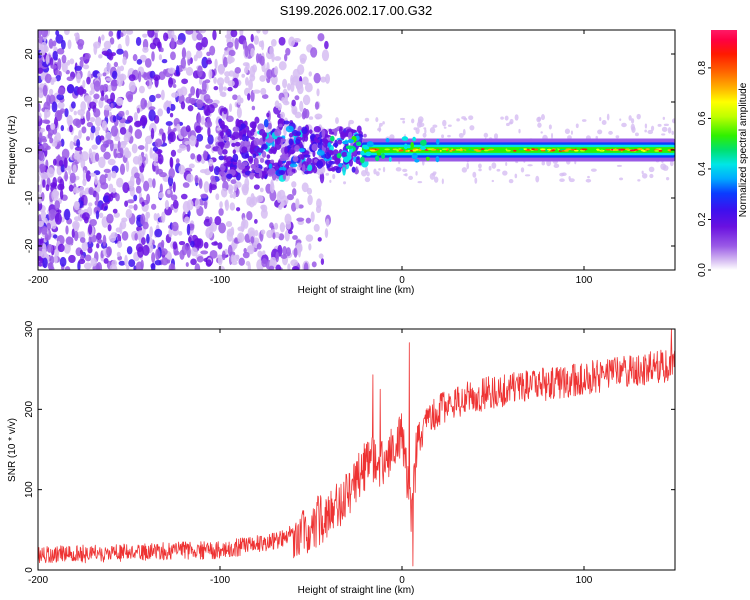 Image resolution: width=750 pixels, height=600 pixels. What do you see at coordinates (29, 245) in the screenshot?
I see `spectrogram-y-tick-label: -20` at bounding box center [29, 245].